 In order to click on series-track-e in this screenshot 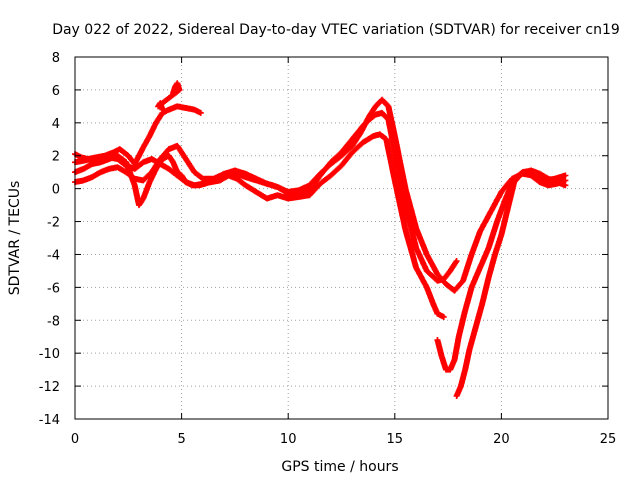, I will do `click(501, 271)`.